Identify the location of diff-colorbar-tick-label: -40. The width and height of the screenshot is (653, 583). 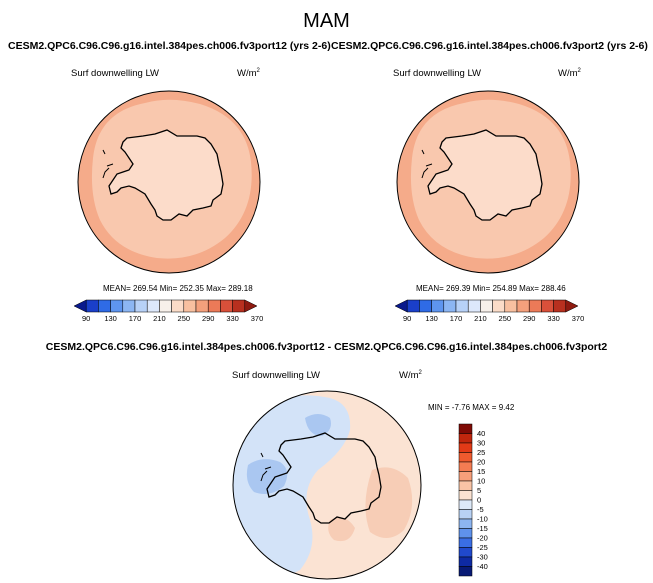
(482, 566).